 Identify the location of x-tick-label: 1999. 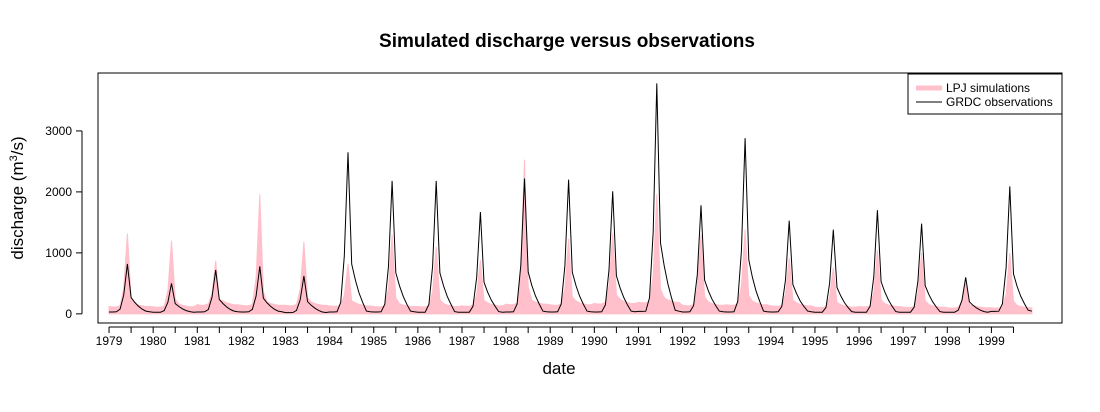
(991, 341).